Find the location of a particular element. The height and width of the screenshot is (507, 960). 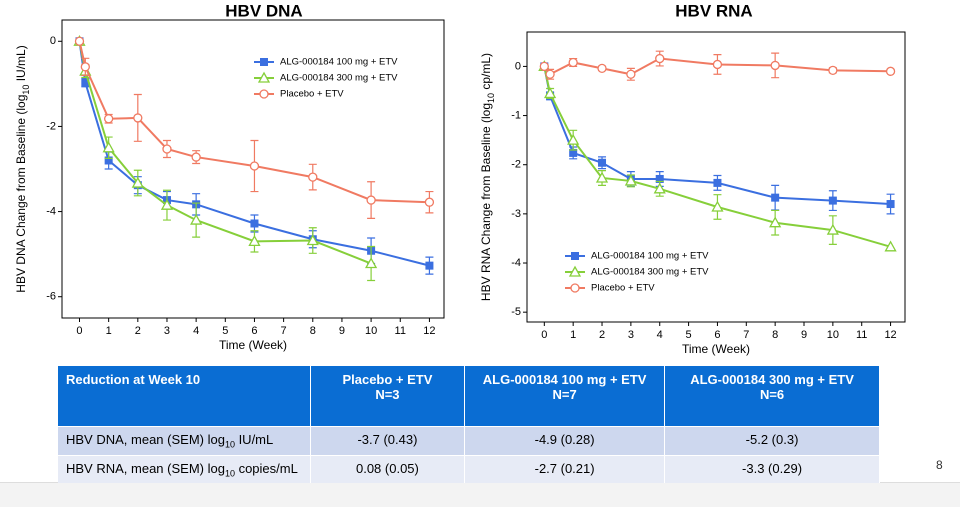

table-cell: -5.2 (0.3) is located at coordinates (772, 441).